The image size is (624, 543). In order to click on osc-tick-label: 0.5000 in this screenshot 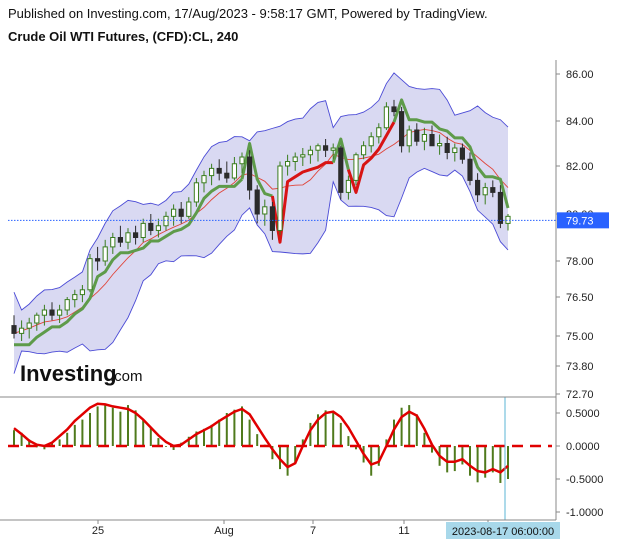, I will do `click(583, 414)`.